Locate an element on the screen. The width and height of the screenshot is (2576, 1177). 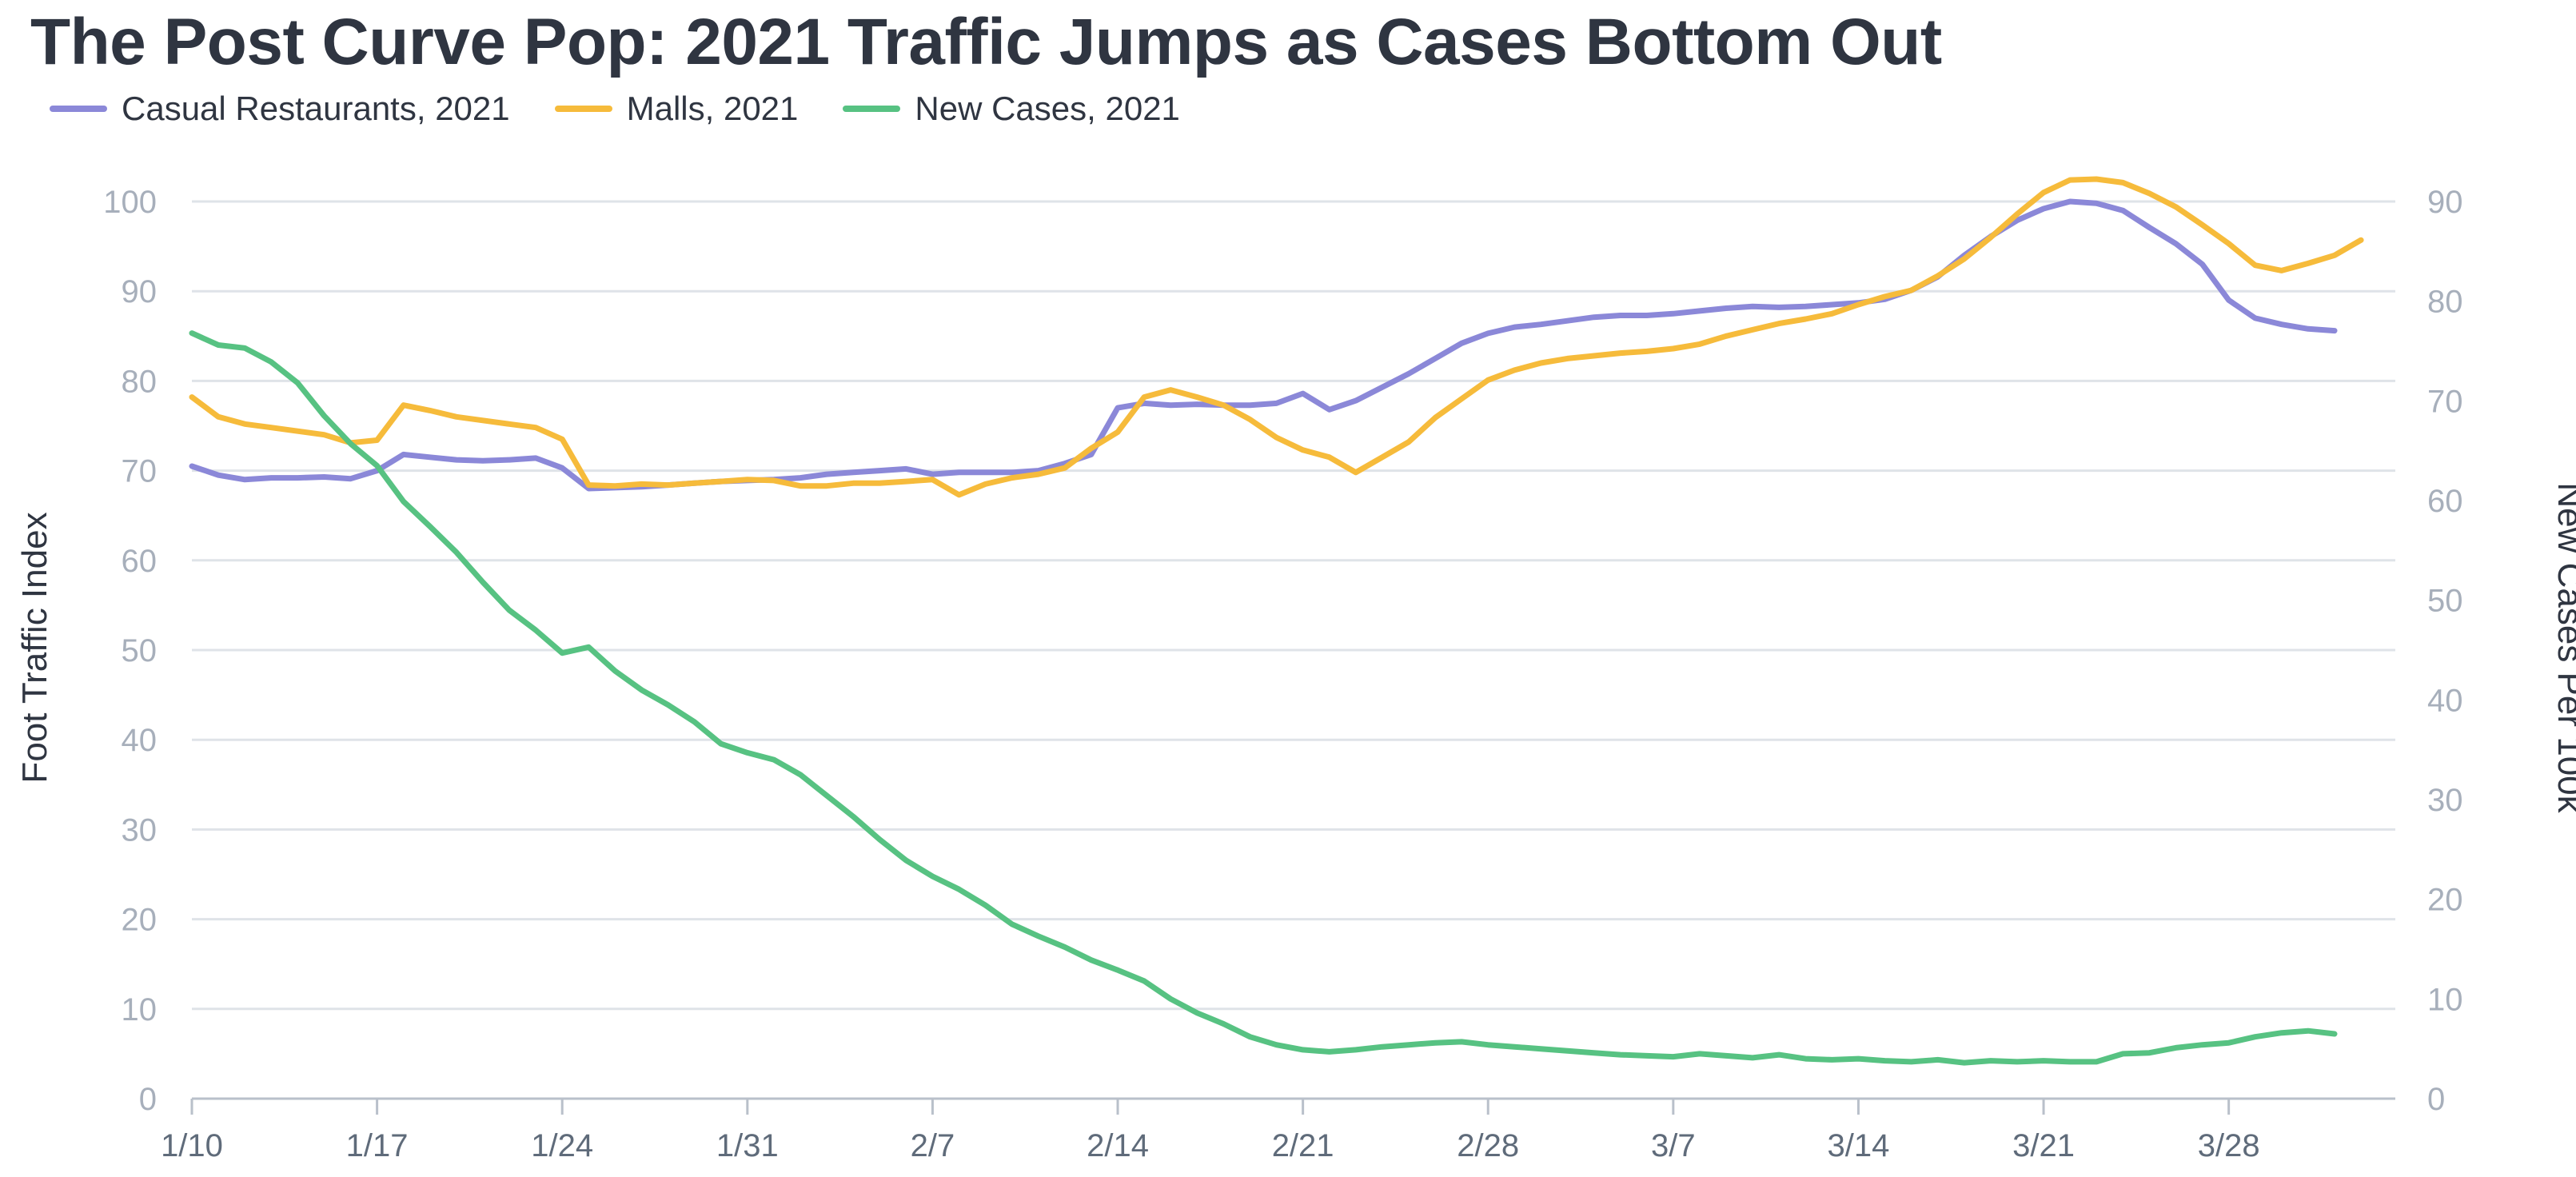
legend-item-new-cases: New Cases, 2021 is located at coordinates (1011, 109).